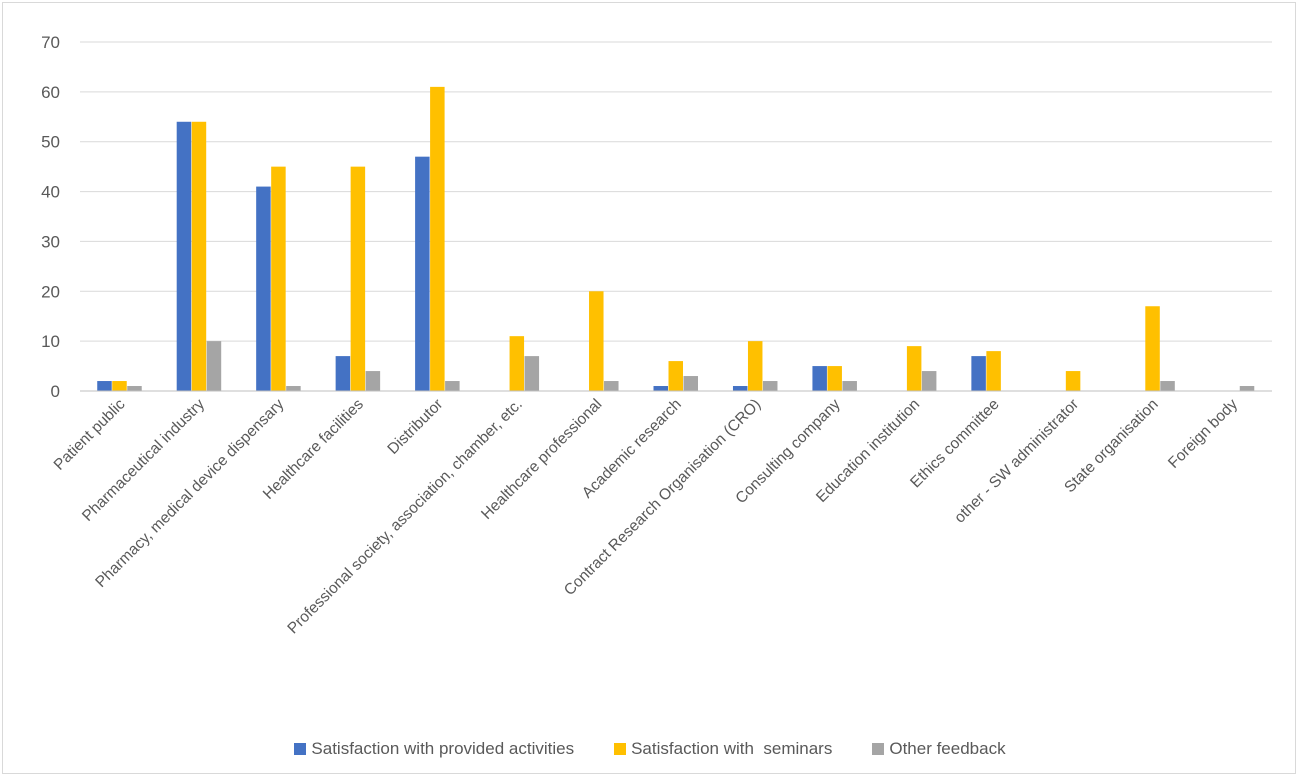  What do you see at coordinates (50, 217) in the screenshot?
I see `y-axis-ticks: 0 10 20 30 40 50 60 70` at bounding box center [50, 217].